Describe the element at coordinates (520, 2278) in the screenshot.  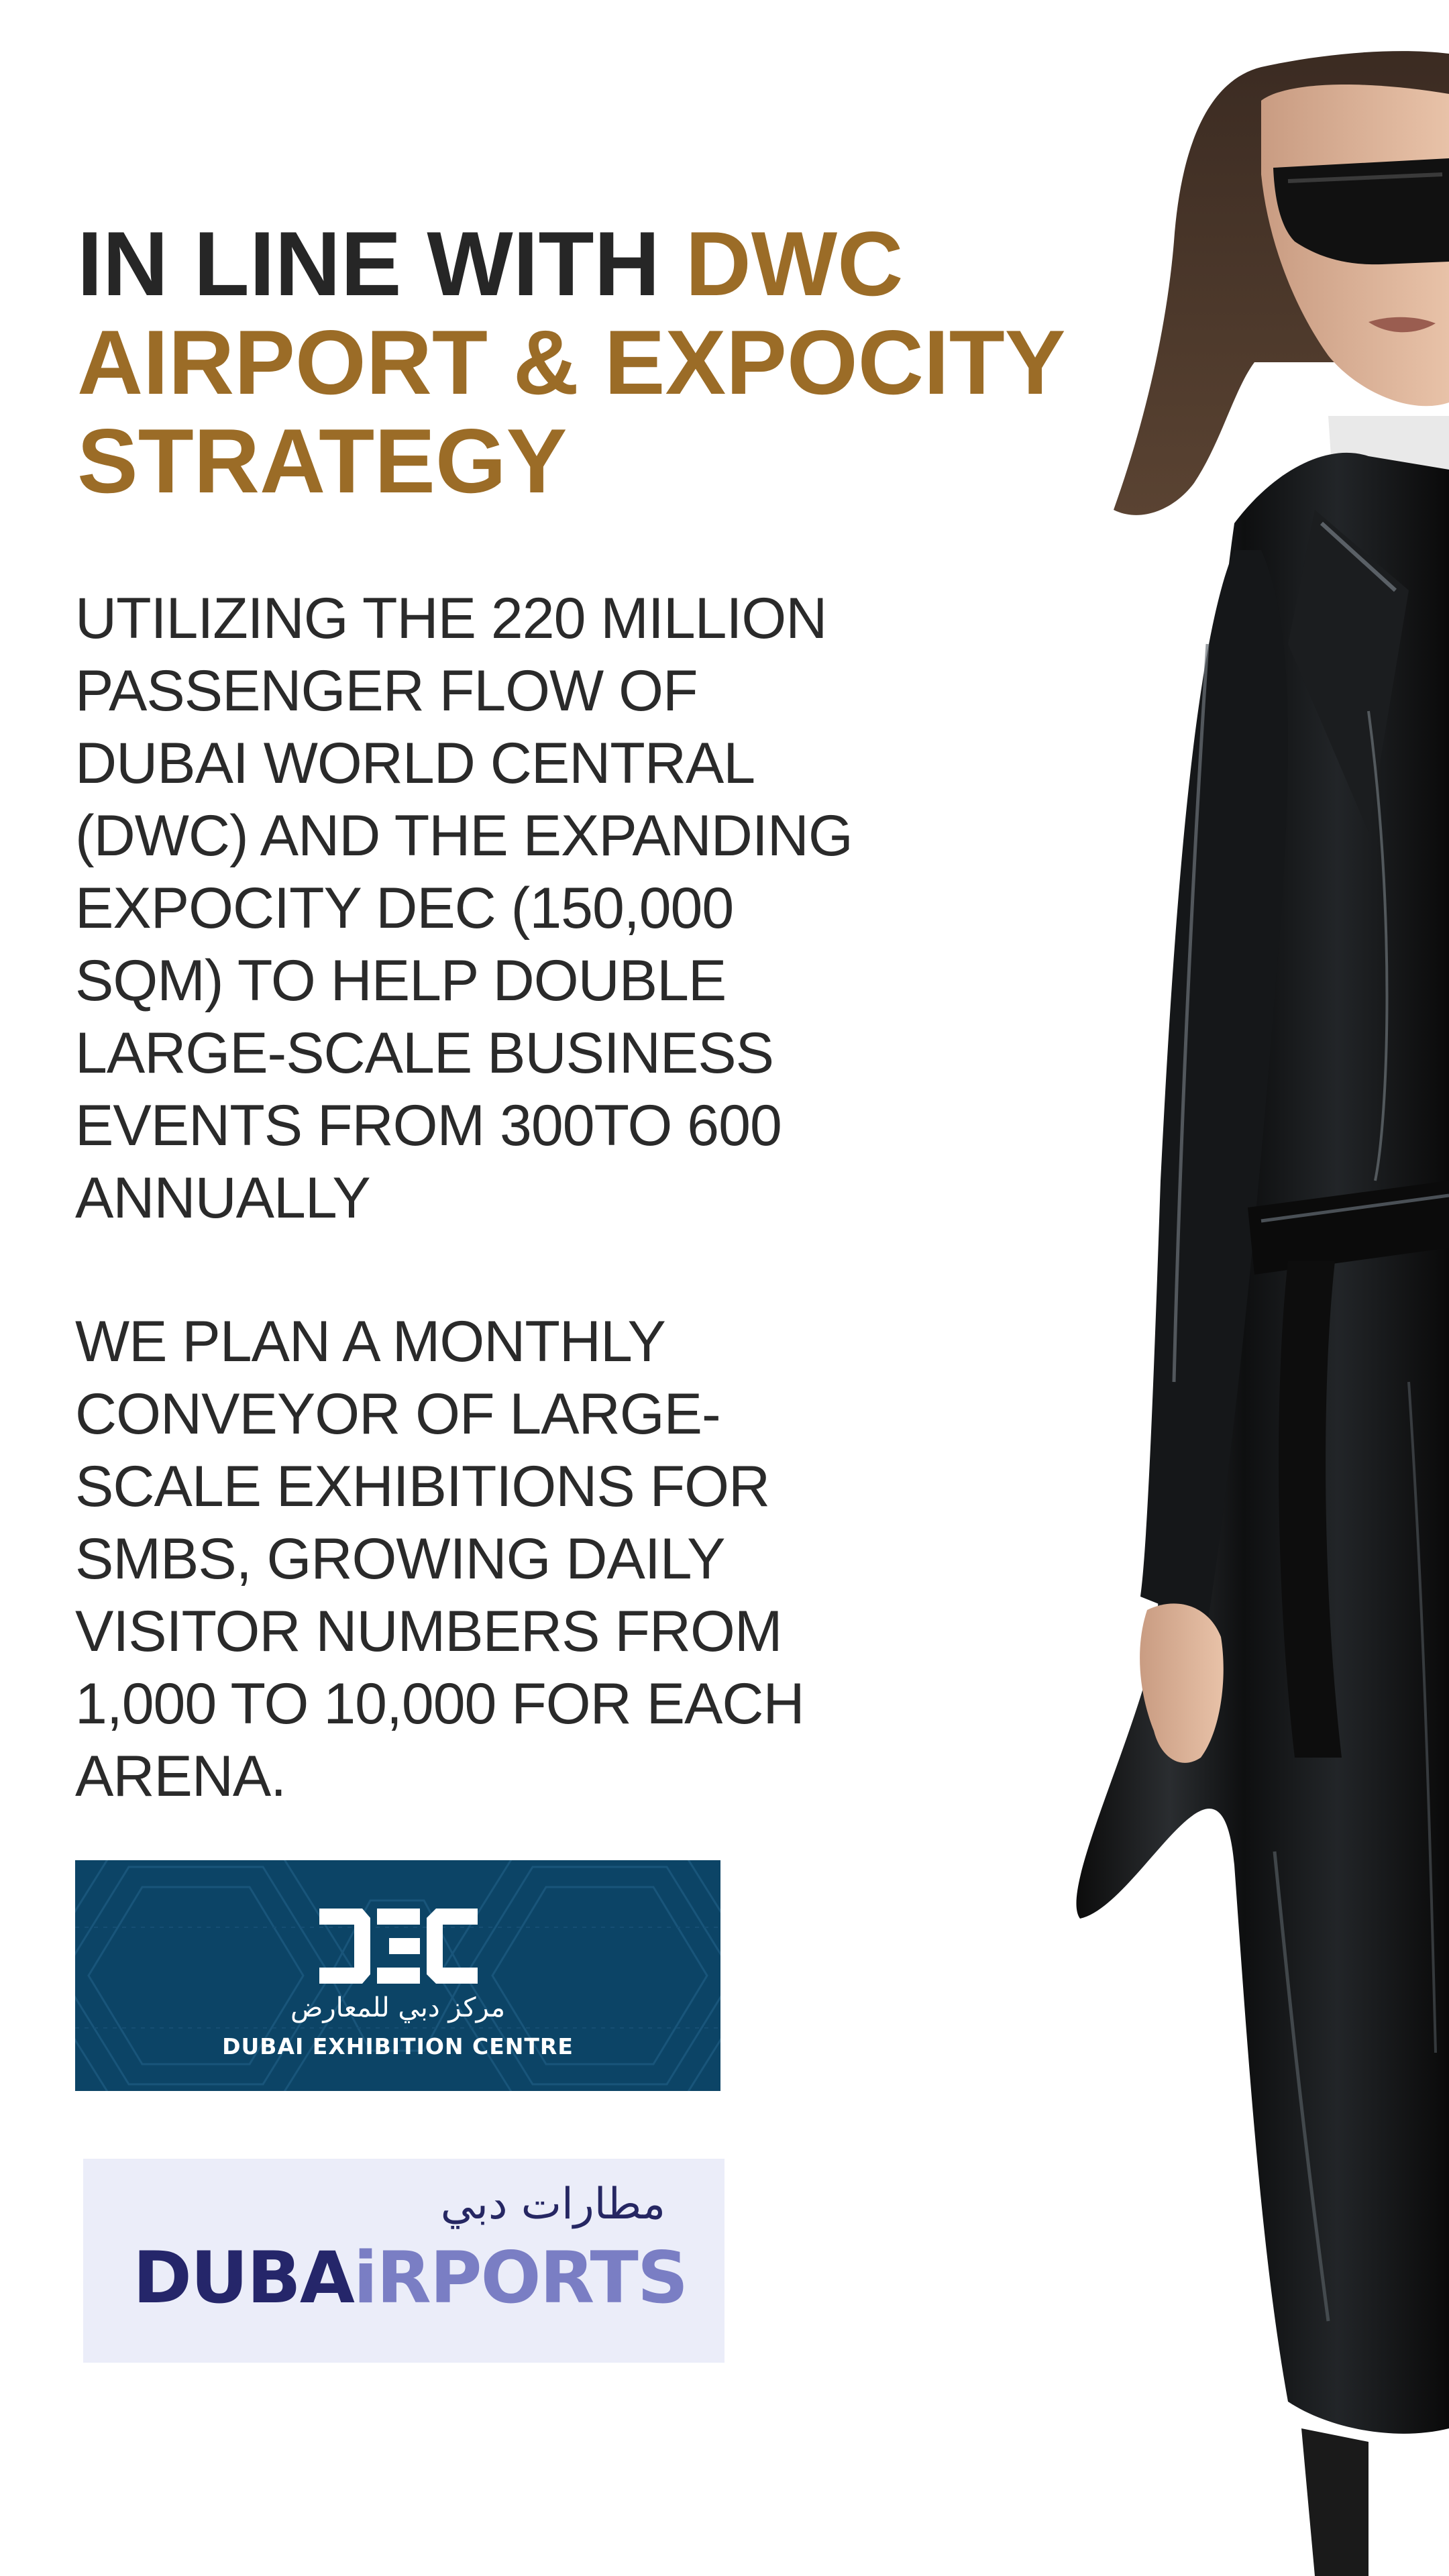
I see `wordmark-light-part: iRPORTS` at that location.